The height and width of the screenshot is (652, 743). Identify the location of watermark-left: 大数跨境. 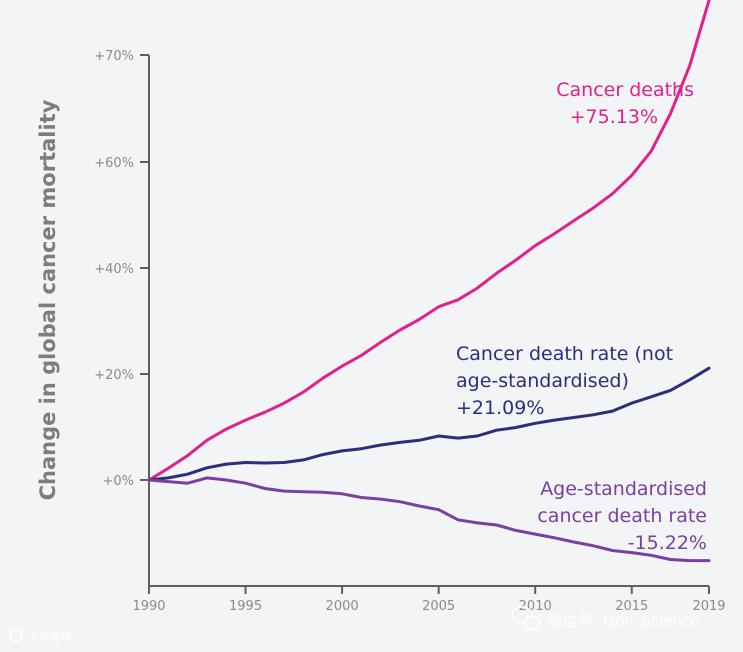
(40, 635).